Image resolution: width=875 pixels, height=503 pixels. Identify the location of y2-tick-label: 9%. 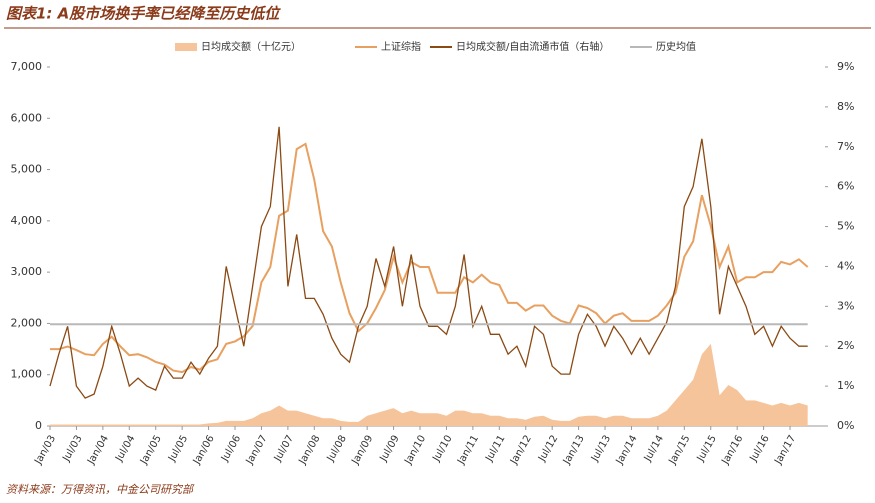
(845, 66).